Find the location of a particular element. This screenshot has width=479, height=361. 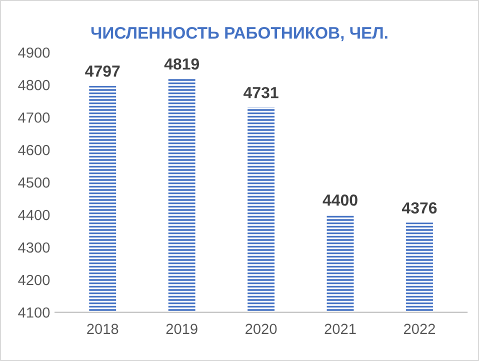

y-tick-label: 4400 is located at coordinates (34, 215).